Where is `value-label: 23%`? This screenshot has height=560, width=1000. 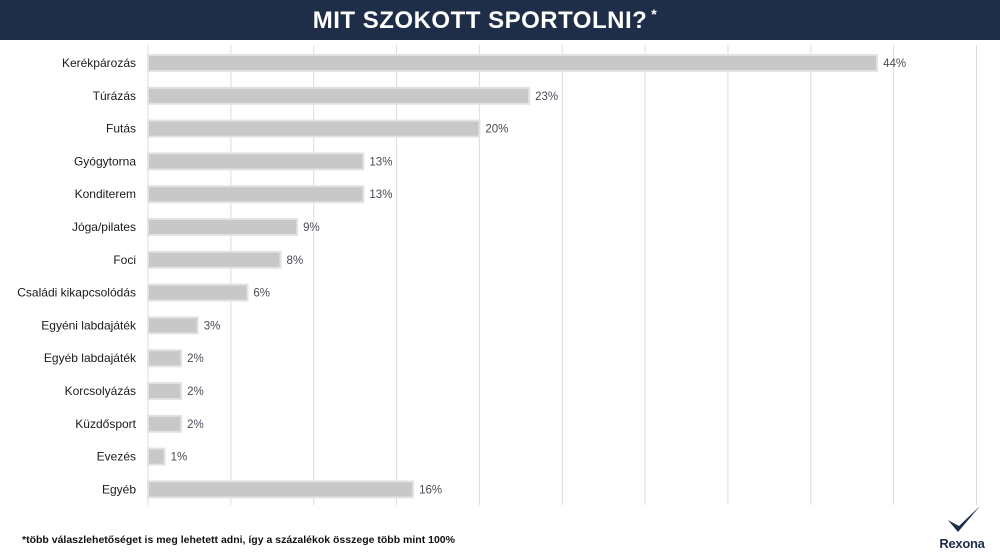
value-label: 23% is located at coordinates (546, 97).